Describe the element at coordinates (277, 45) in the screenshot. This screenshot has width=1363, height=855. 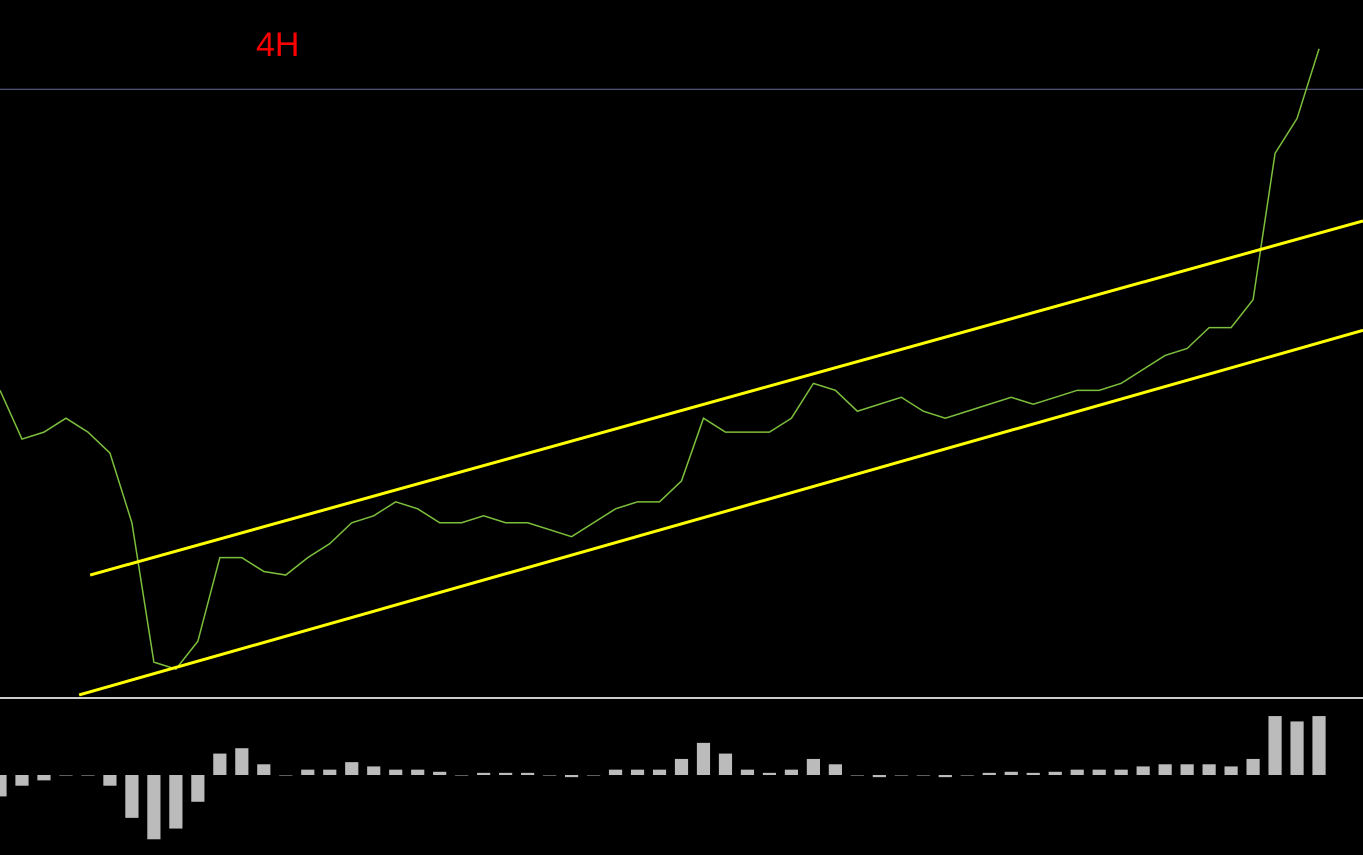
I see `timeframe-label: 4H` at that location.